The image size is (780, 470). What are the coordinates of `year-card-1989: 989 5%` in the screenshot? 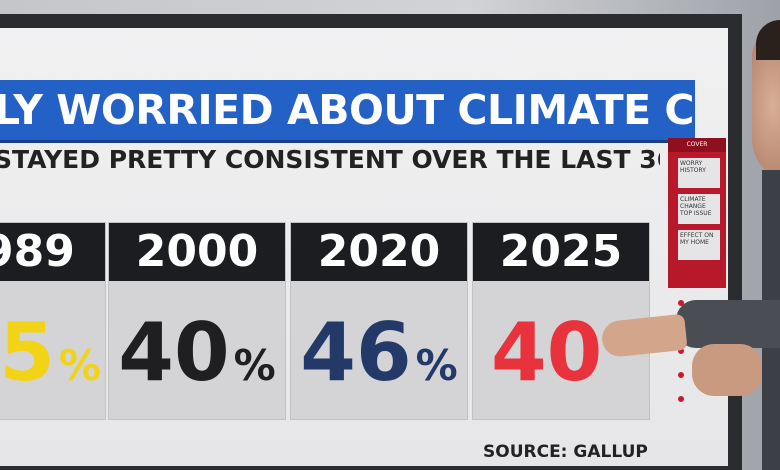 It's located at (53, 321).